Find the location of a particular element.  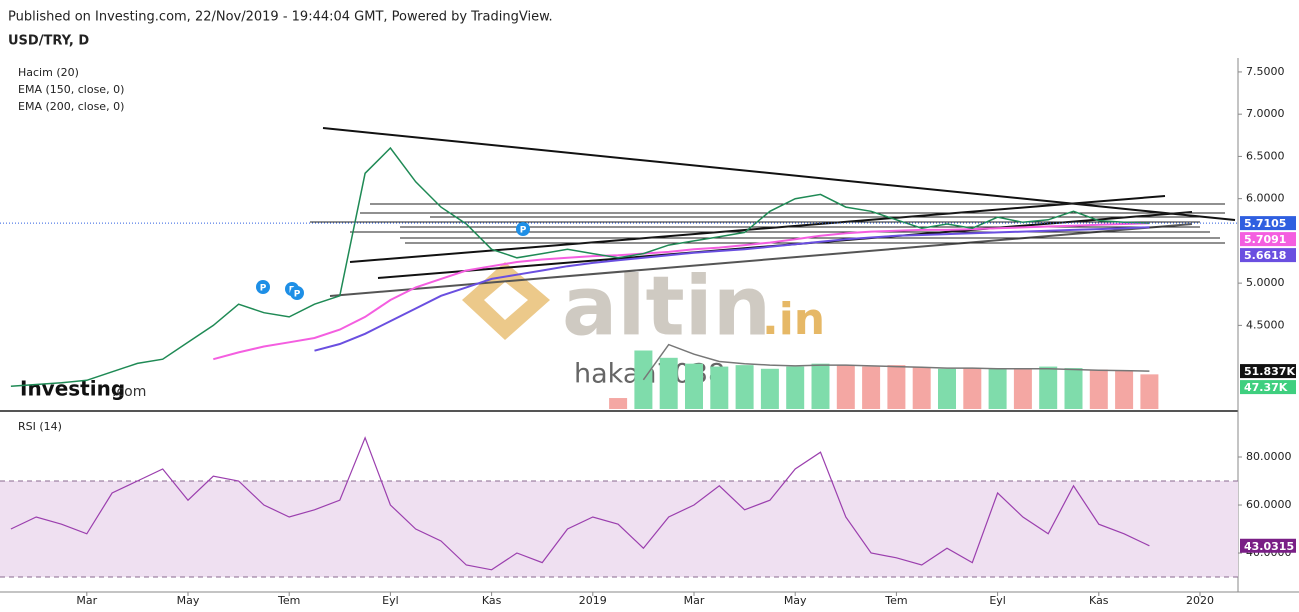

y-tick-label: 5.0000 is located at coordinates (1265, 282).